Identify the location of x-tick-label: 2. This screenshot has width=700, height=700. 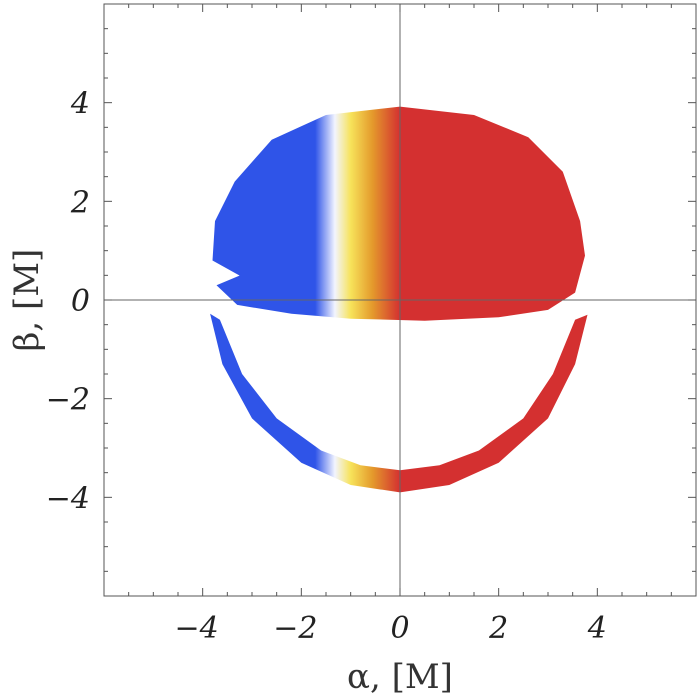
(498, 628).